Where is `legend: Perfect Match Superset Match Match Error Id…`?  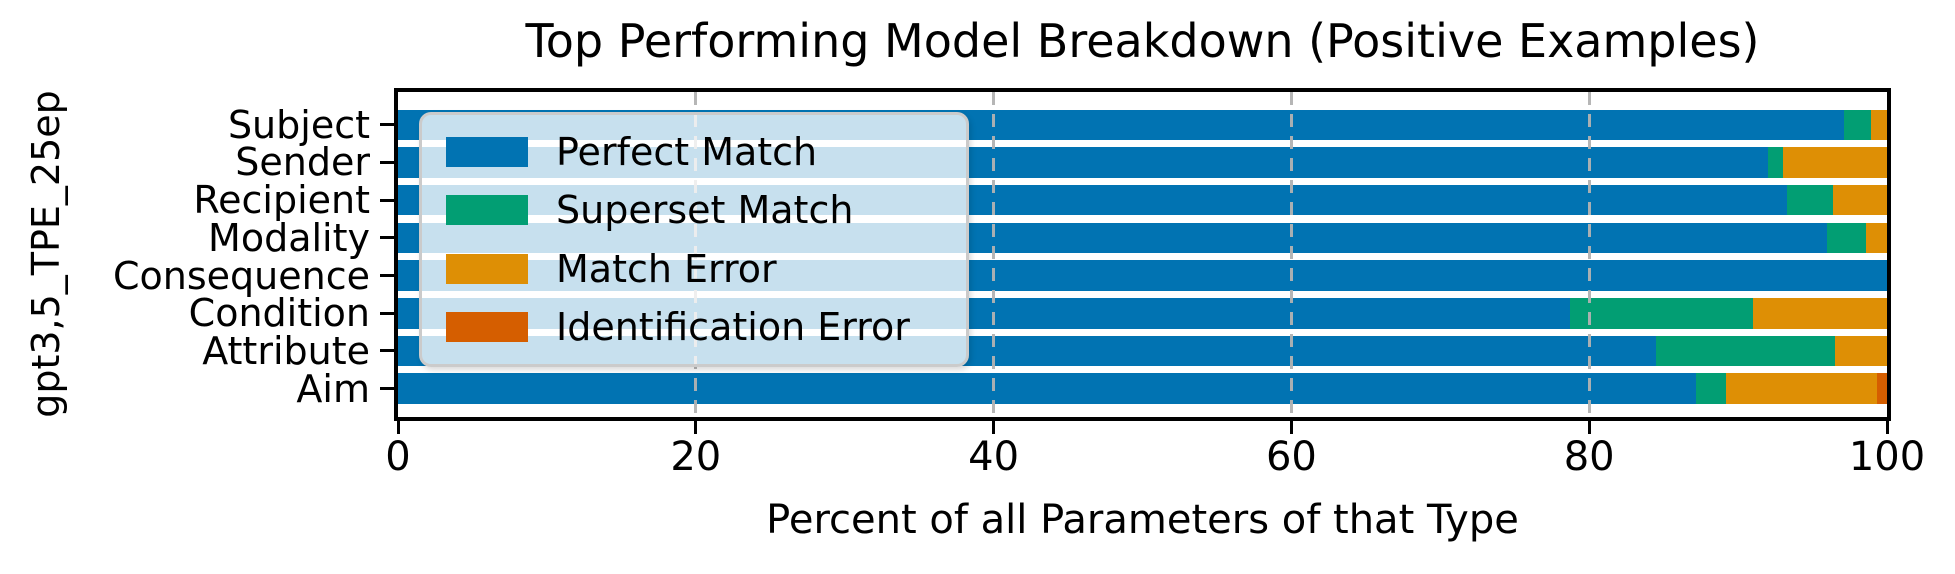 legend: Perfect Match Superset Match Match Error Id… is located at coordinates (694, 239).